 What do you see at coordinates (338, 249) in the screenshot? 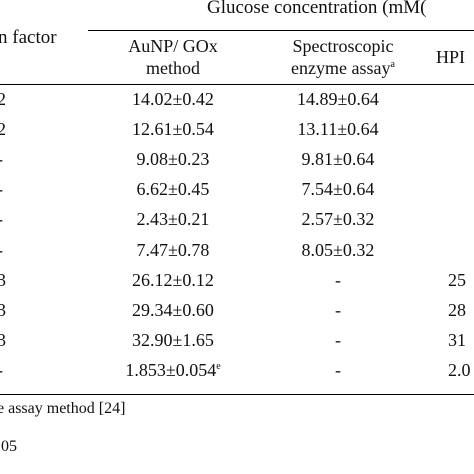
I see `spectroscopic-value-cell: 8.05±0.32` at bounding box center [338, 249].